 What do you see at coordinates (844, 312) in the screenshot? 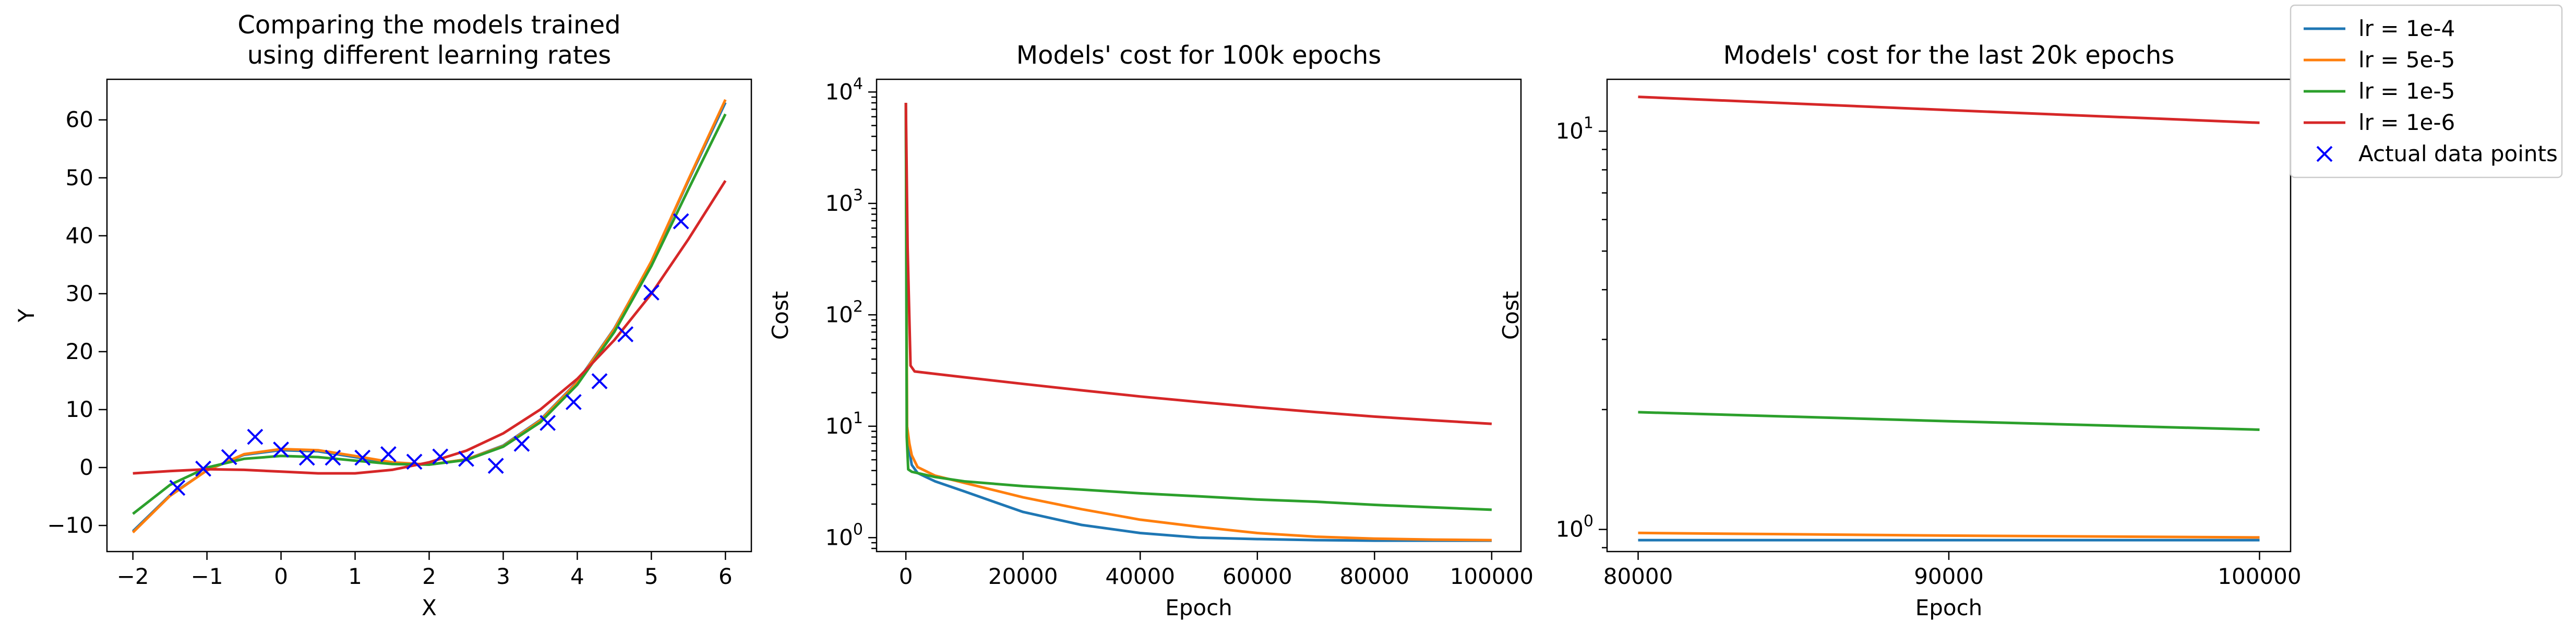
I see `y-tick-label: 10²` at bounding box center [844, 312].